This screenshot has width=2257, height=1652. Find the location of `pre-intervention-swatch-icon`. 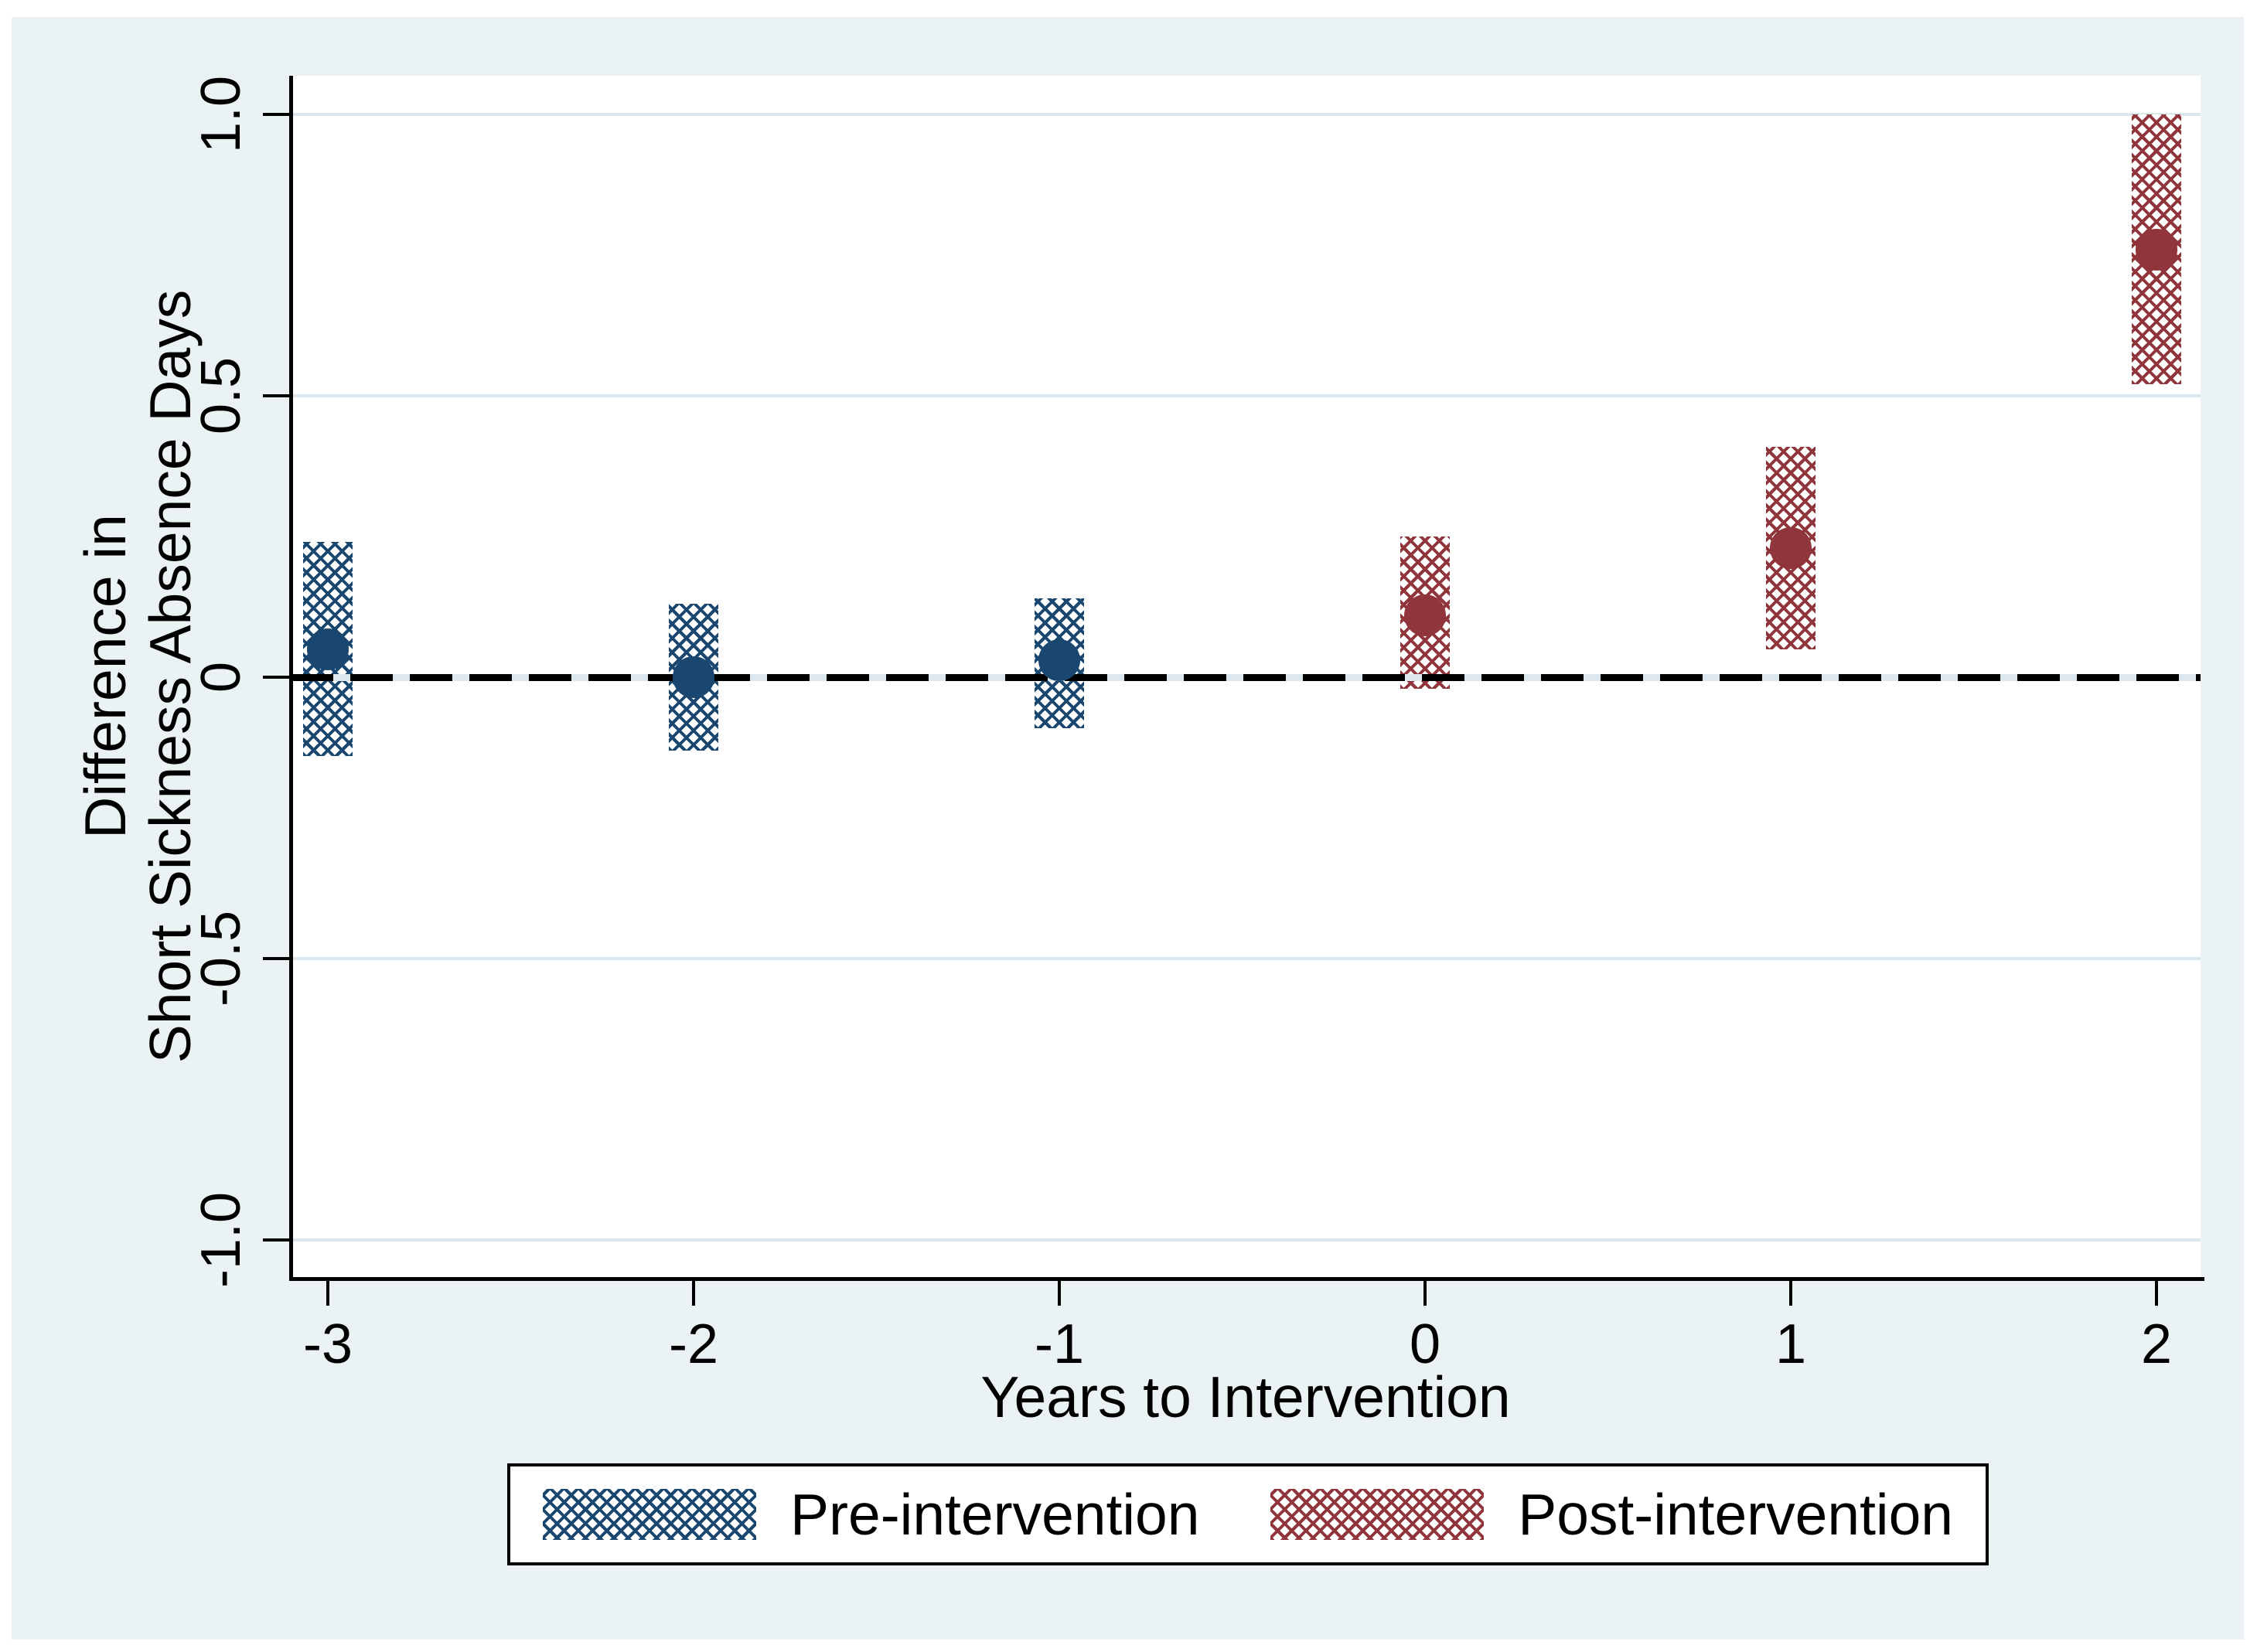

pre-intervention-swatch-icon is located at coordinates (650, 1514).